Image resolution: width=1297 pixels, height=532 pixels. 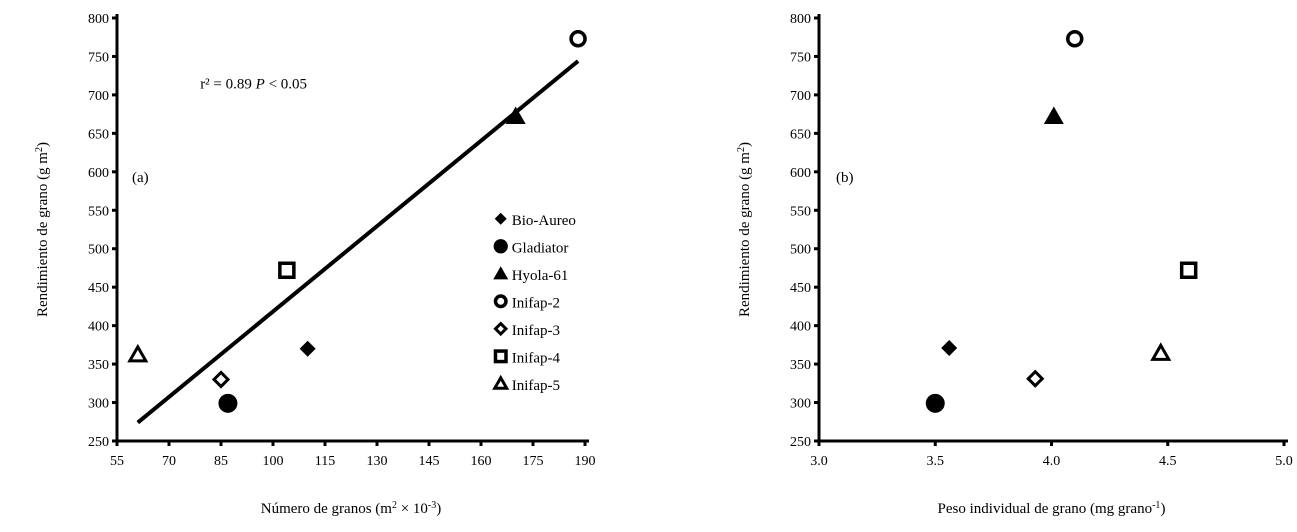 I want to click on legend-label-hyola-61: Hyola-61, so click(x=540, y=276).